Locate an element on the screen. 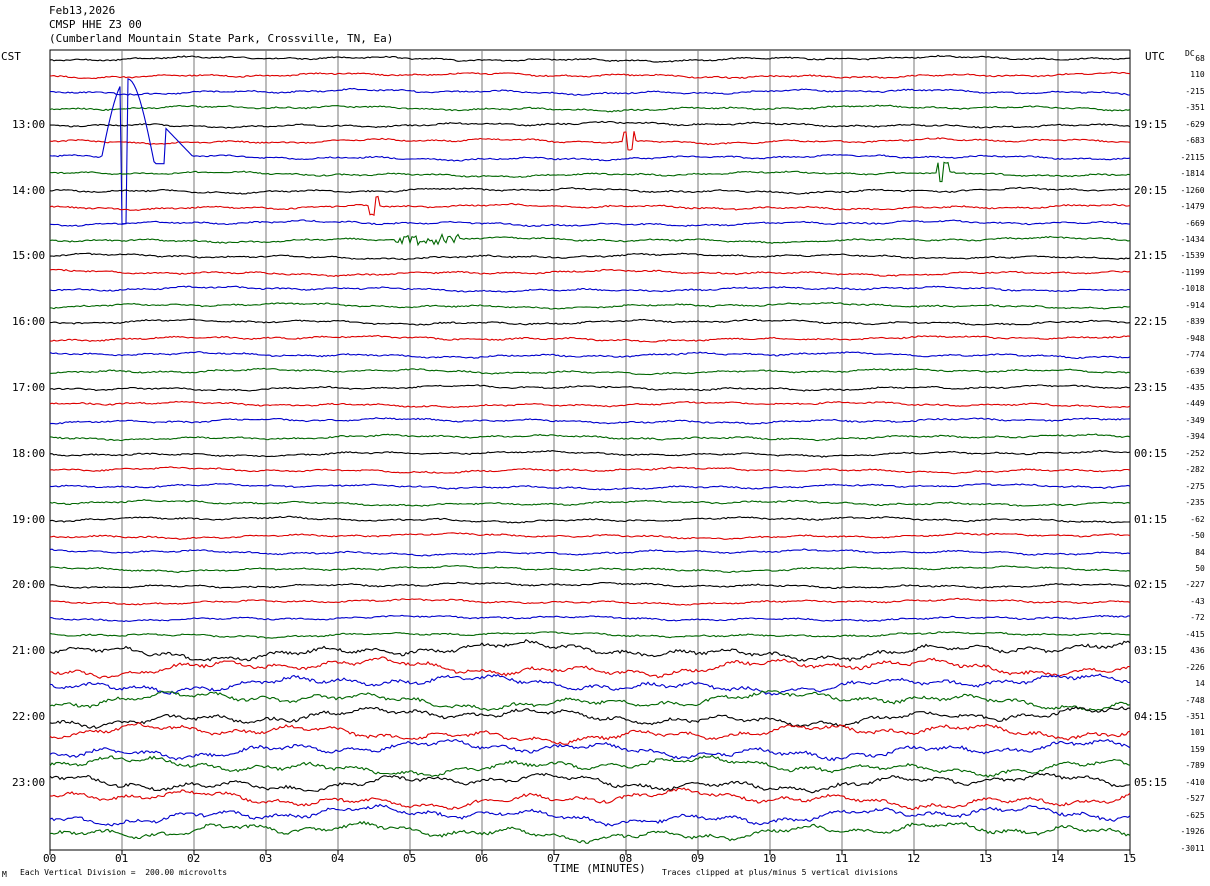 This screenshot has width=1210, height=886. local-time-label: 19:00 is located at coordinates (29, 519).